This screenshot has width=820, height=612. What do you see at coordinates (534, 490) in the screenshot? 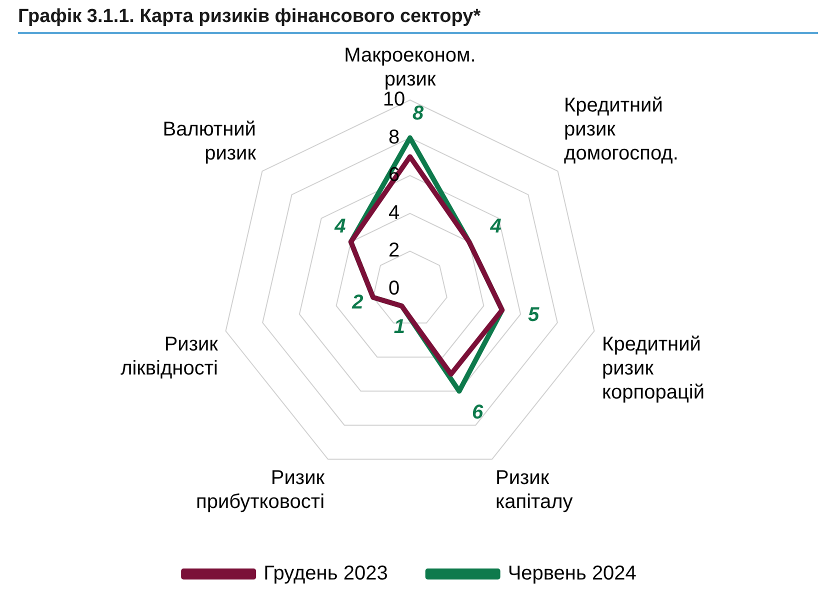
I see `spoke-label: Ризик капіталу` at bounding box center [534, 490].